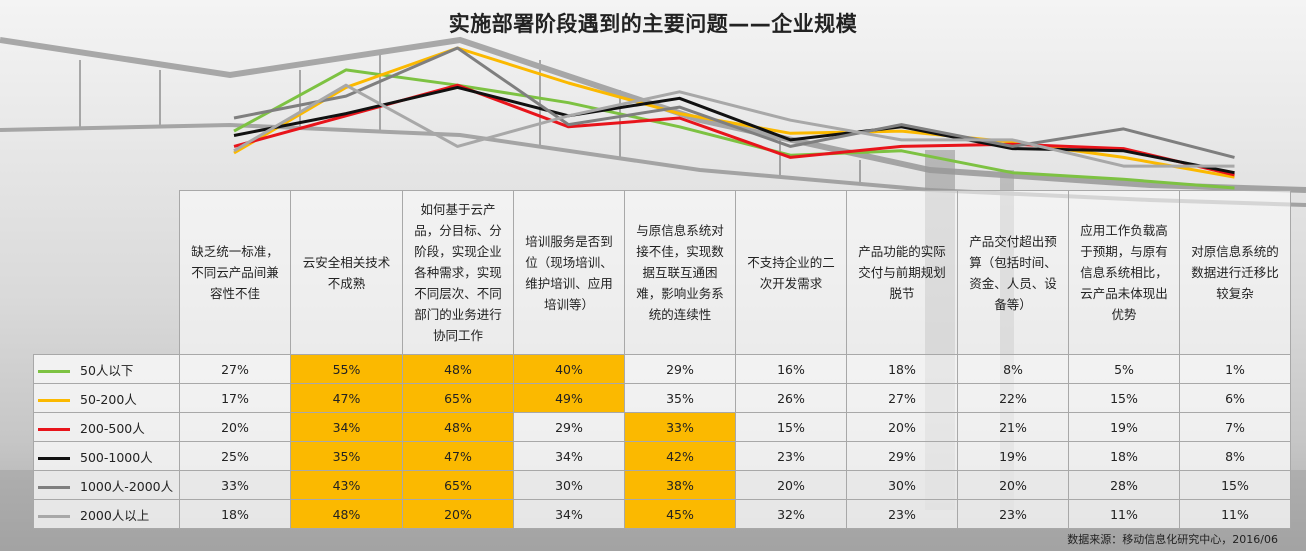  What do you see at coordinates (569, 398) in the screenshot?
I see `value-cell: 49%` at bounding box center [569, 398].